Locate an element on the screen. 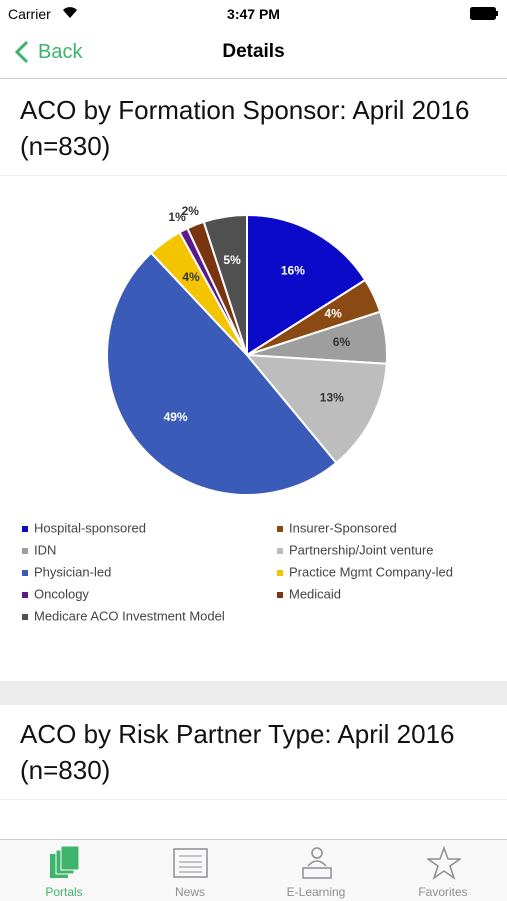 Image resolution: width=507 pixels, height=901 pixels. back-chevron is located at coordinates (22, 52).